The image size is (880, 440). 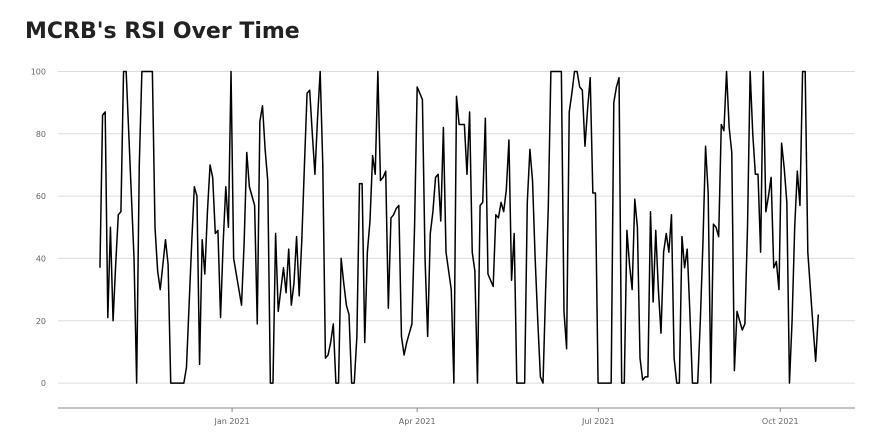 What do you see at coordinates (162, 31) in the screenshot?
I see `chart-title: MCRB's RSI Over Time` at bounding box center [162, 31].